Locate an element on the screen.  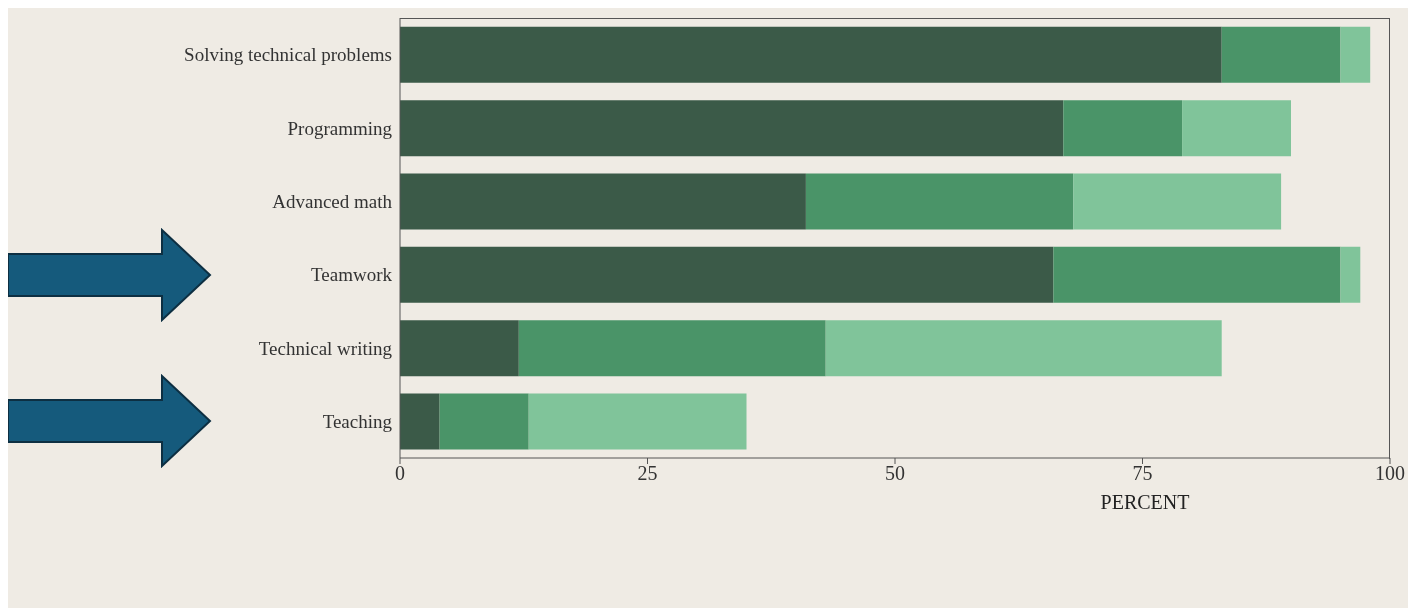
y-tick-label: Teamwork is located at coordinates (352, 275).